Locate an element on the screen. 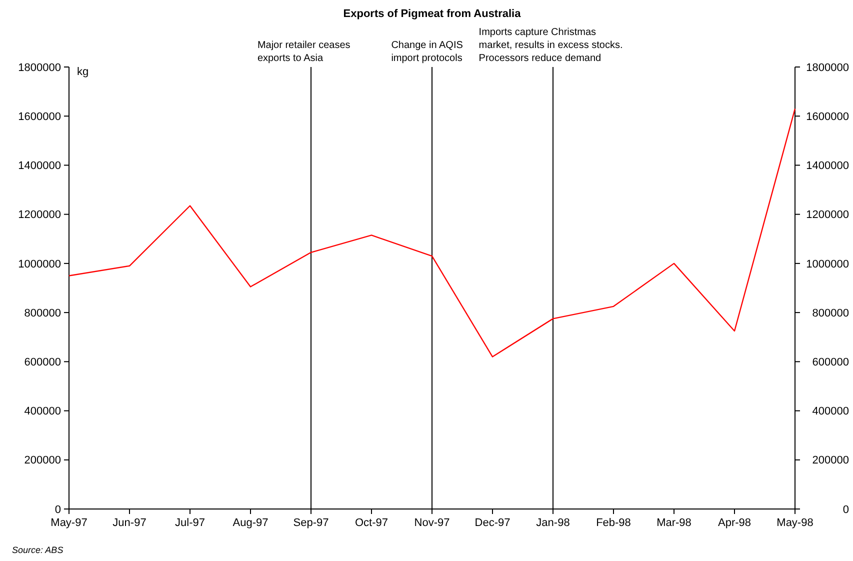 This screenshot has height=561, width=853. y2-tick-label: 1200000 is located at coordinates (827, 215).